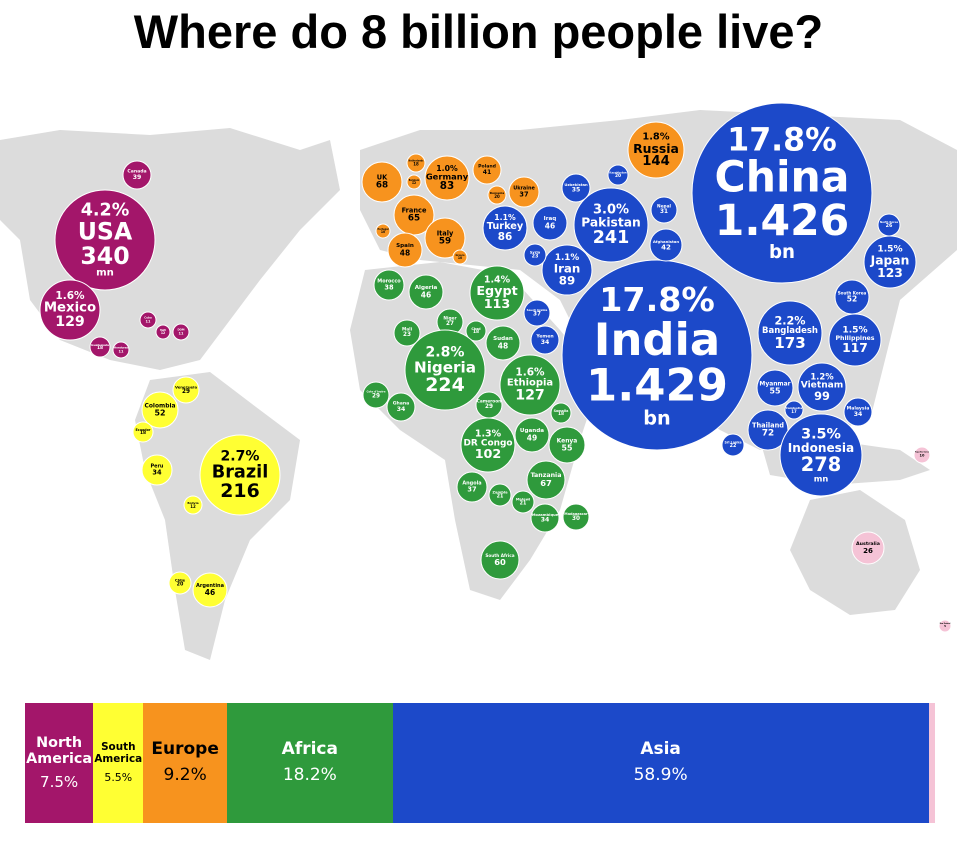  I want to click on bubble-value: 241, so click(611, 238).